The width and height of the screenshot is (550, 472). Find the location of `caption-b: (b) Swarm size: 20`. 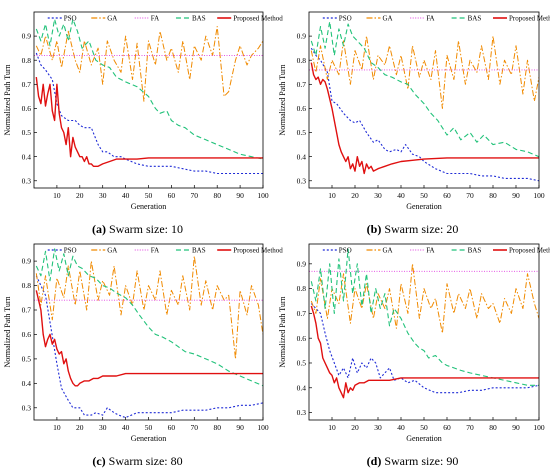

caption-b: (b) Swarm size: 20 is located at coordinates (412, 229).